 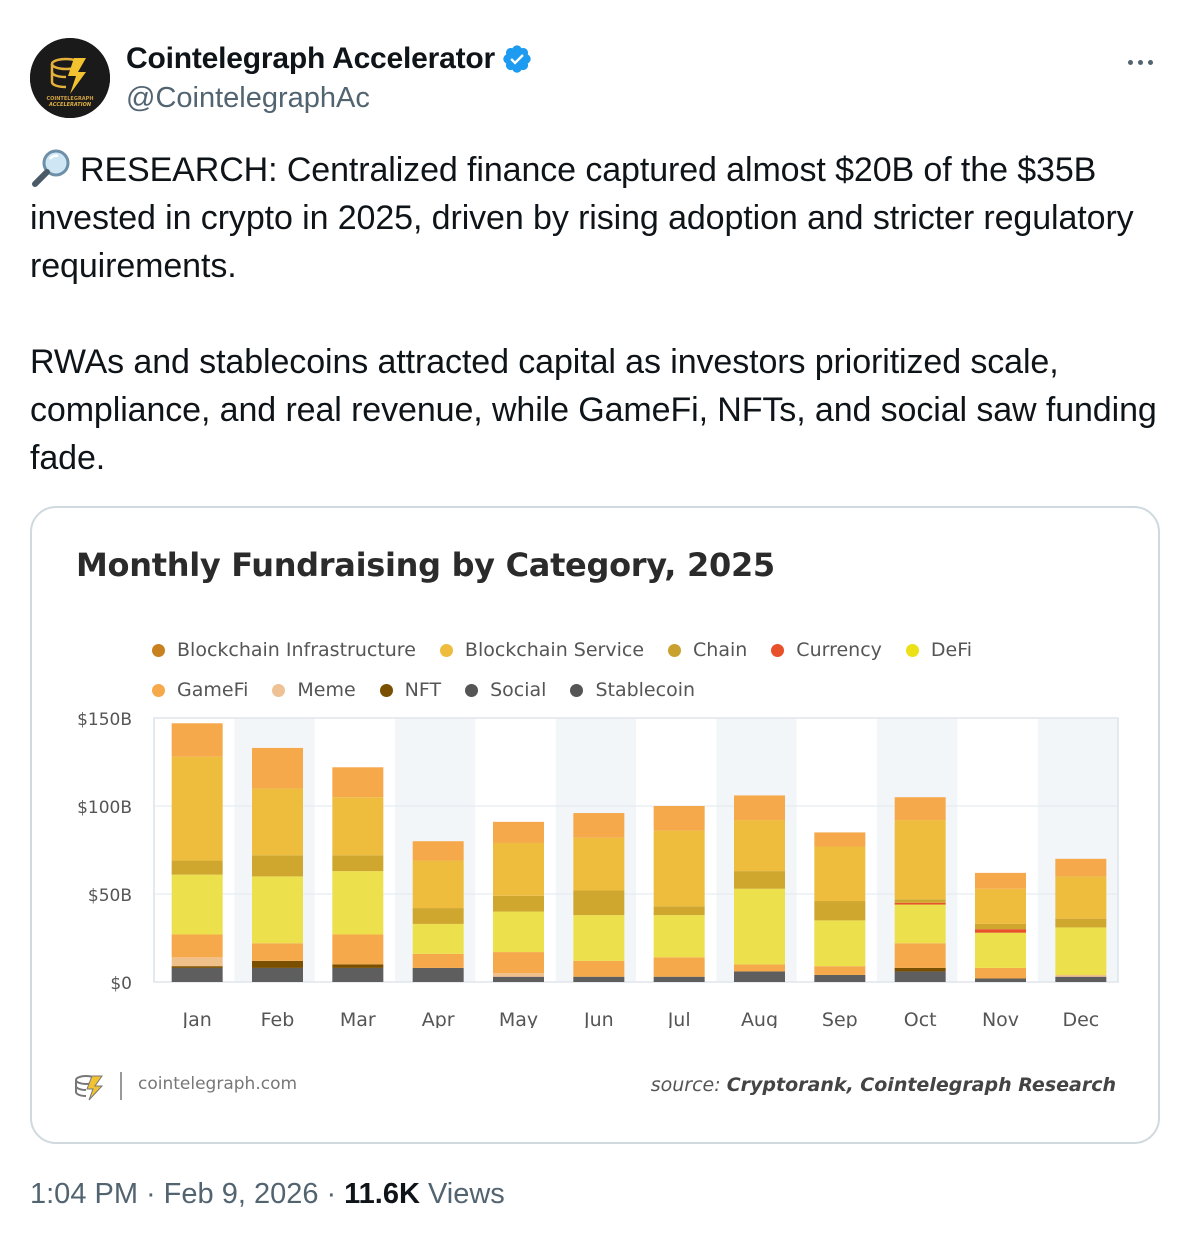 I want to click on tweet-time: 1:04 PM, so click(x=84, y=1194).